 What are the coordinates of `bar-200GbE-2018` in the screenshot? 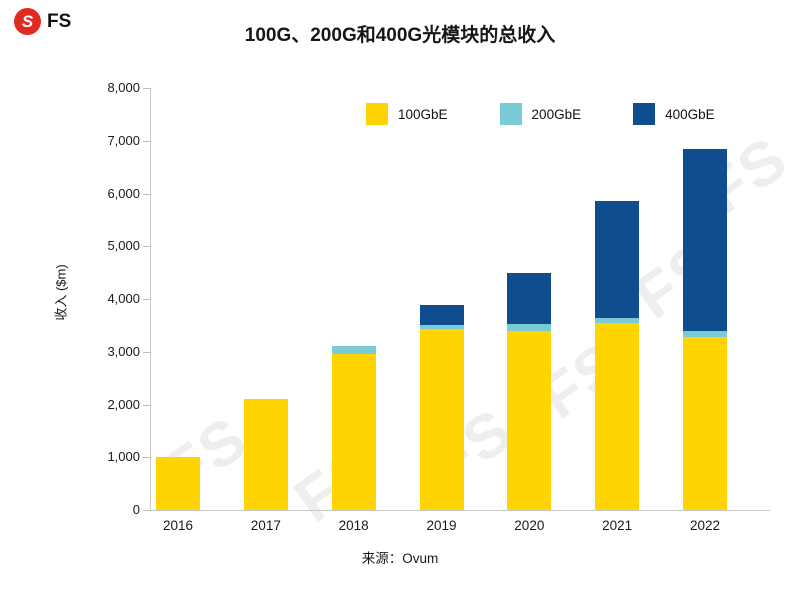 It's located at (353, 350).